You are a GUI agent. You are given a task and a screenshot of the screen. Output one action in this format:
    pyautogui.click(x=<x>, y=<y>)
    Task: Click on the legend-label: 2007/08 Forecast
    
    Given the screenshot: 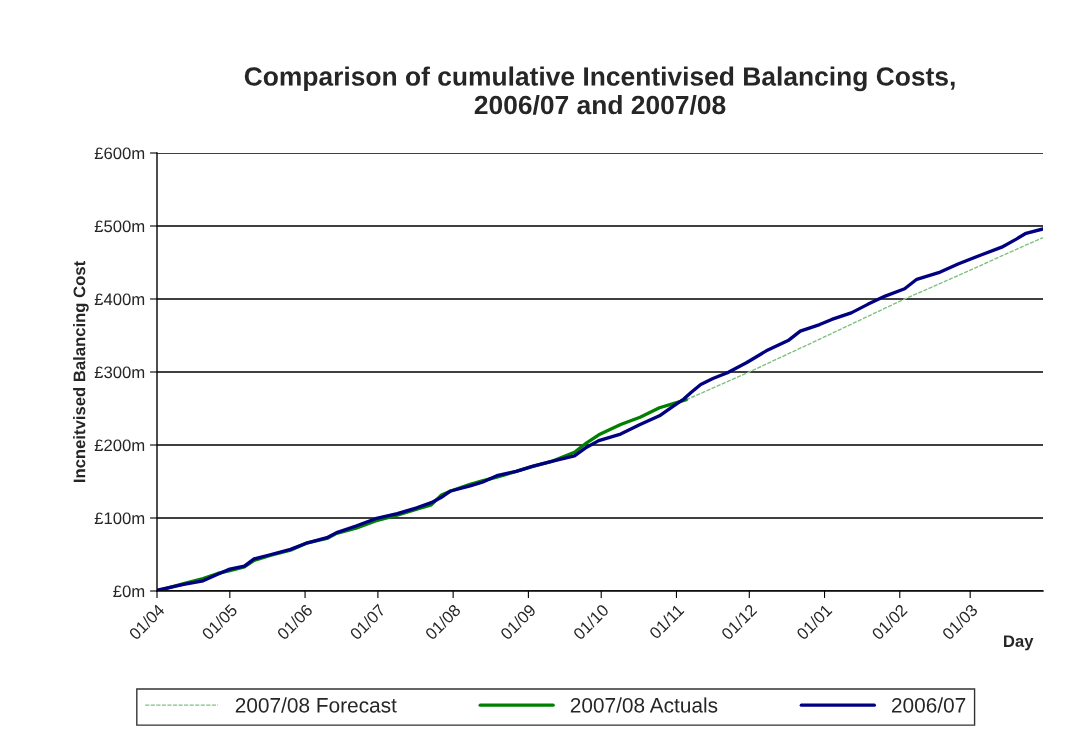 What is the action you would take?
    pyautogui.click(x=316, y=705)
    